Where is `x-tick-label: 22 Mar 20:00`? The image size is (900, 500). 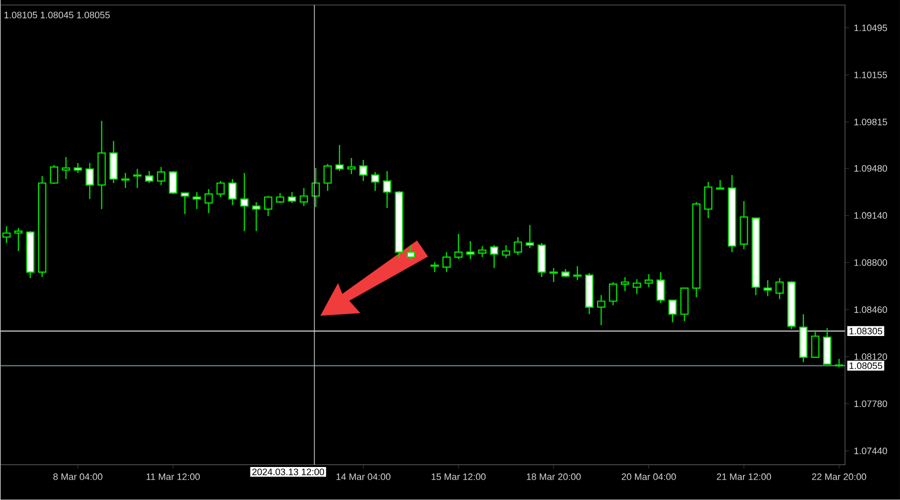
x-tick-label: 22 Mar 20:00 is located at coordinates (839, 477).